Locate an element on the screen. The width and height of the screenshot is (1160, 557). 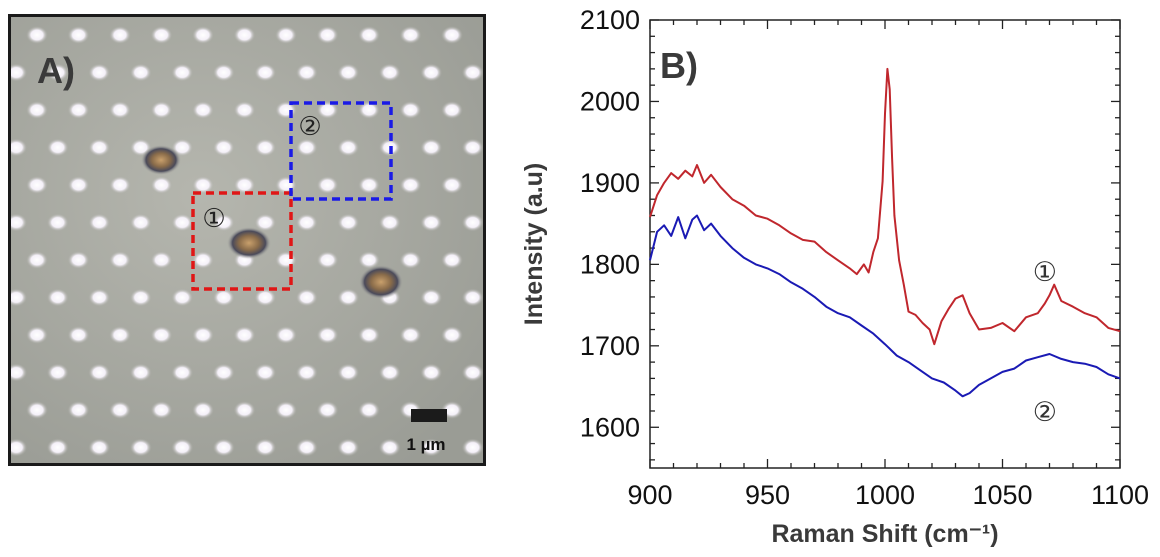
x-tick-label: 950 is located at coordinates (767, 495).